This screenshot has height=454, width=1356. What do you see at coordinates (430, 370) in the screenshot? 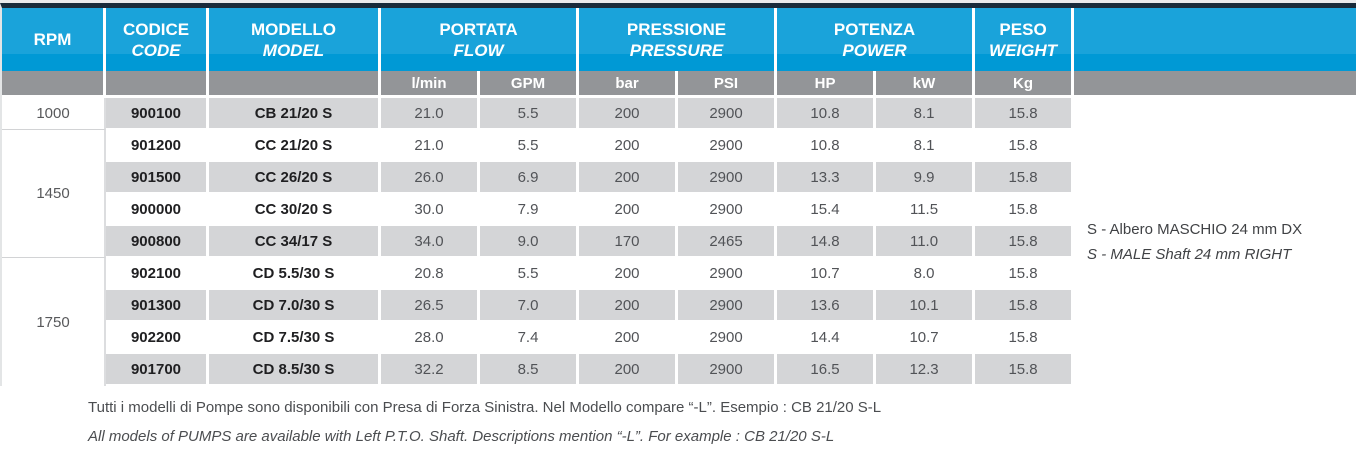
I see `cell-flow-lmin: 32.2` at bounding box center [430, 370].